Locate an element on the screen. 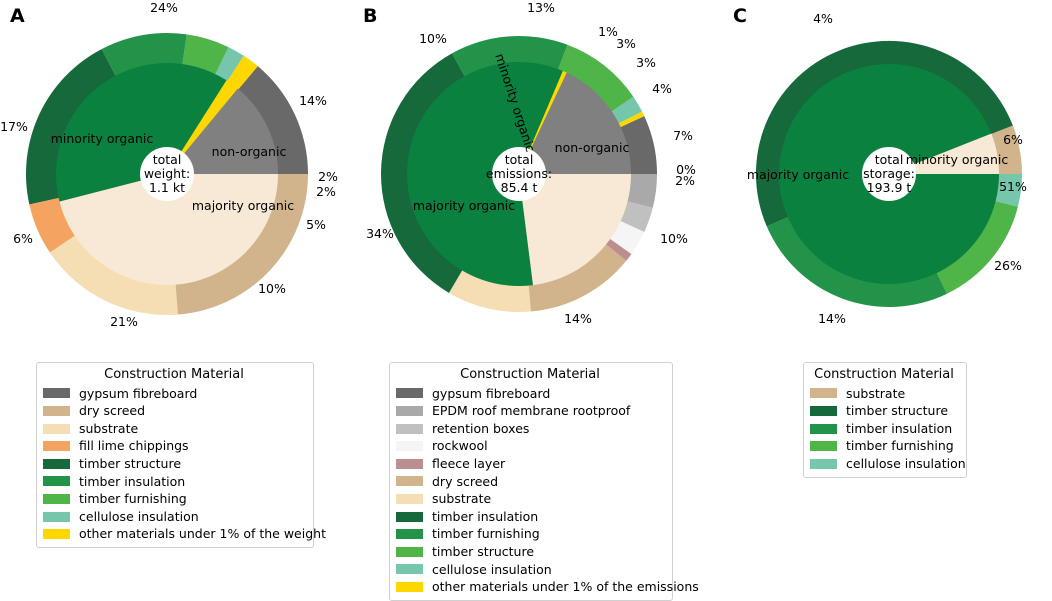 This screenshot has height=601, width=1052. legend-label: rockwool is located at coordinates (460, 446).